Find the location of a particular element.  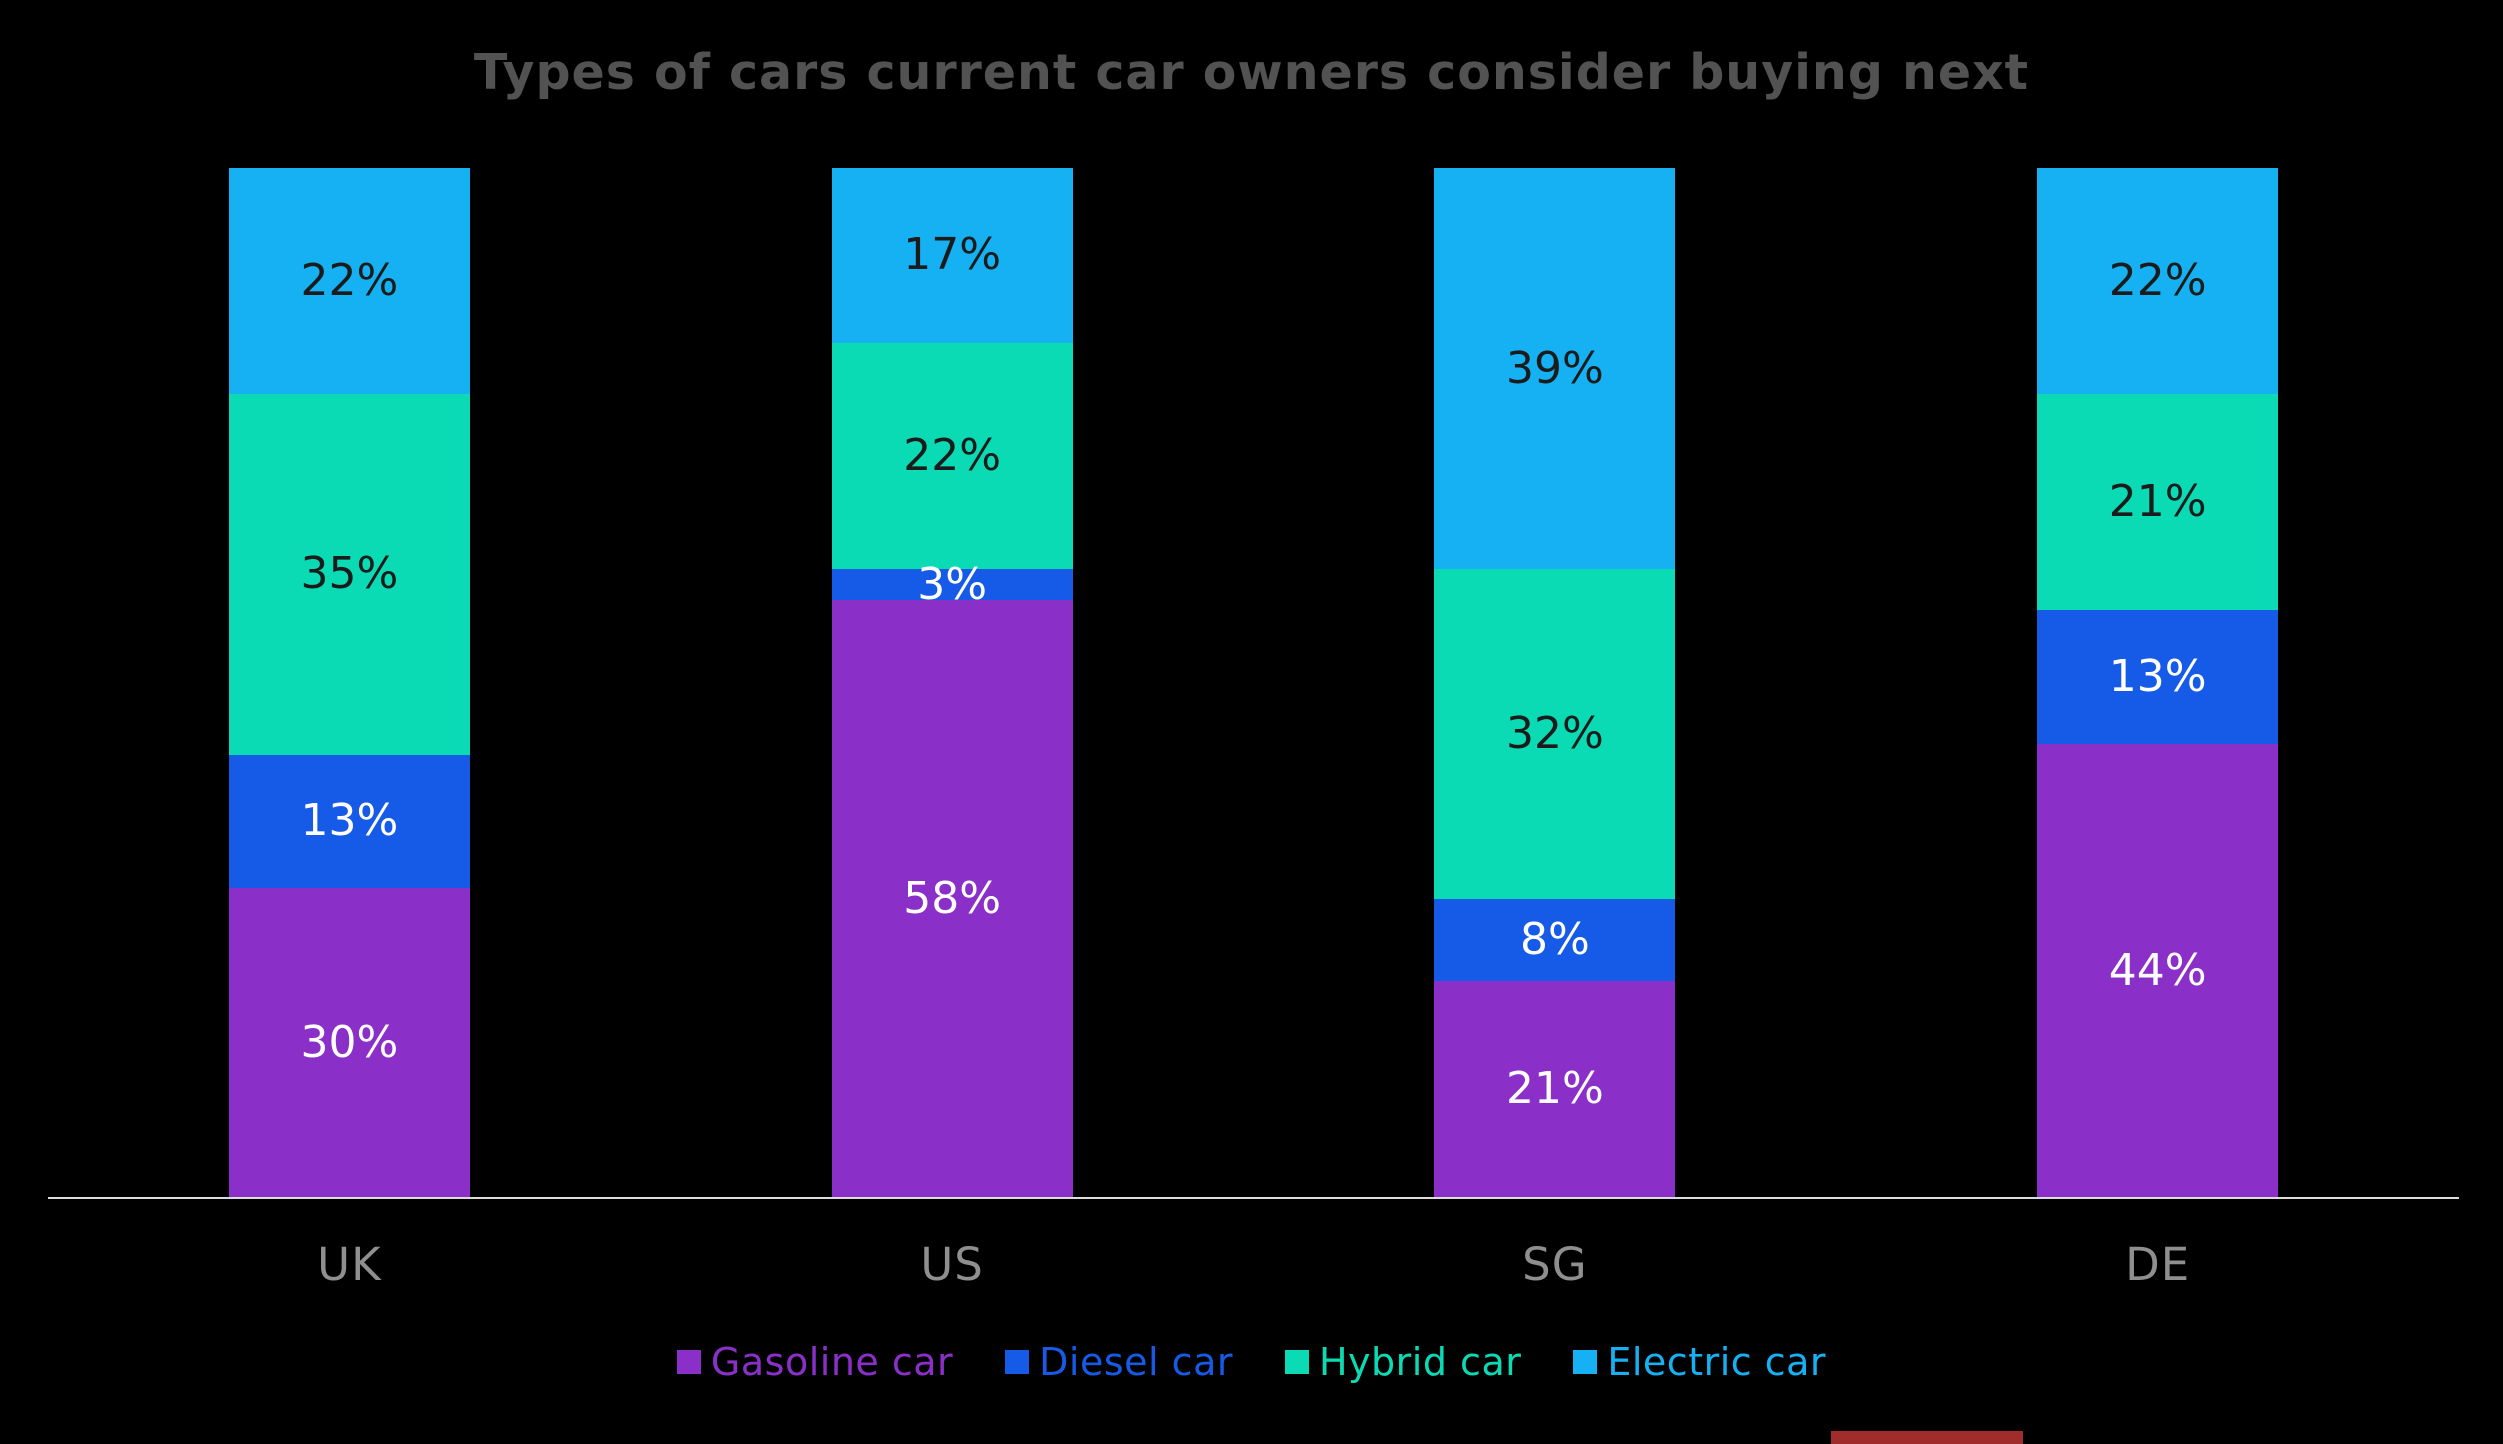

legend-item-hybrid-car: Hybrid car is located at coordinates (1403, 1362).